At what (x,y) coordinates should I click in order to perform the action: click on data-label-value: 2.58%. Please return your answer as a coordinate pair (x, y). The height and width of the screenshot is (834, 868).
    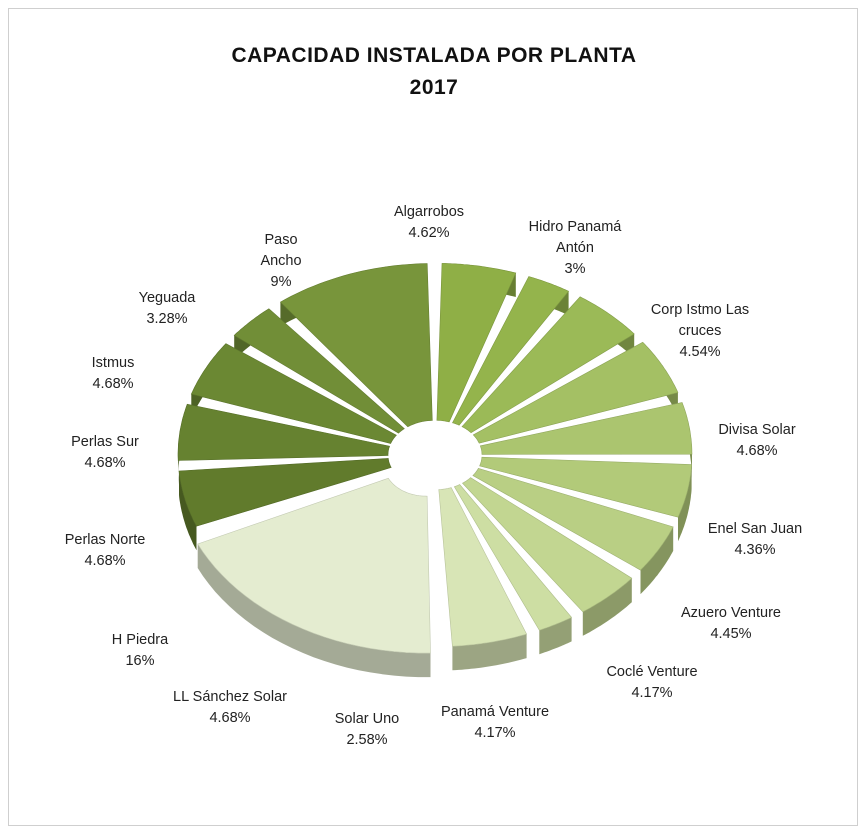
    Looking at the image, I should click on (367, 740).